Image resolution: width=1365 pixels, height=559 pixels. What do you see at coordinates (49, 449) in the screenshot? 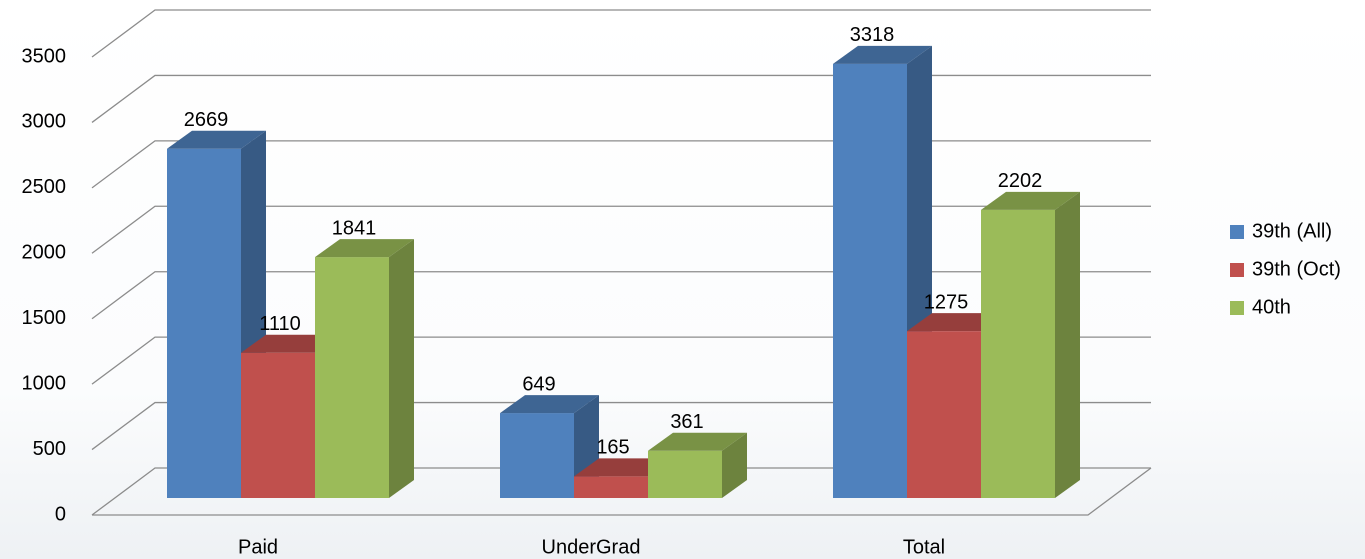
I see `y-tick-label: 500` at bounding box center [49, 449].